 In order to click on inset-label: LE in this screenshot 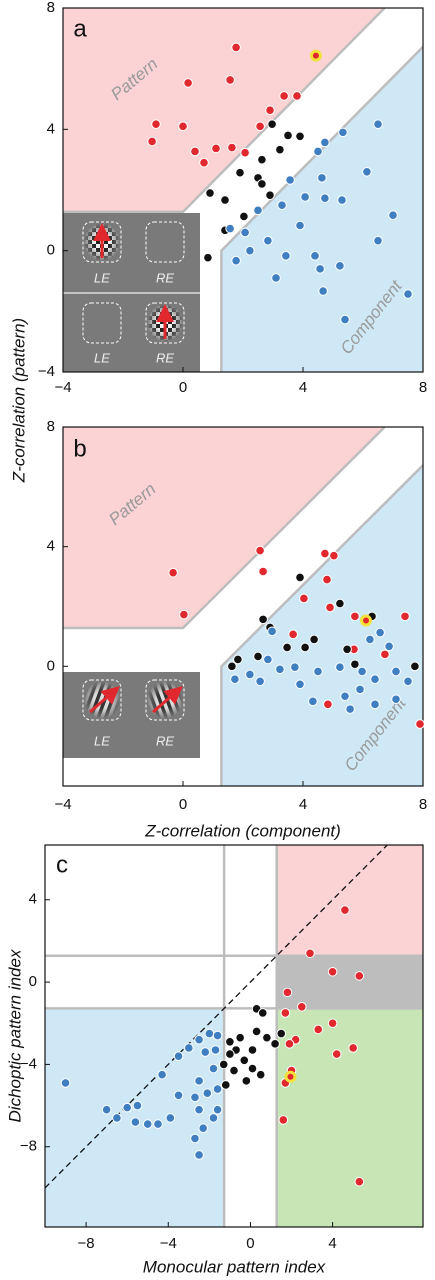, I will do `click(102, 357)`.